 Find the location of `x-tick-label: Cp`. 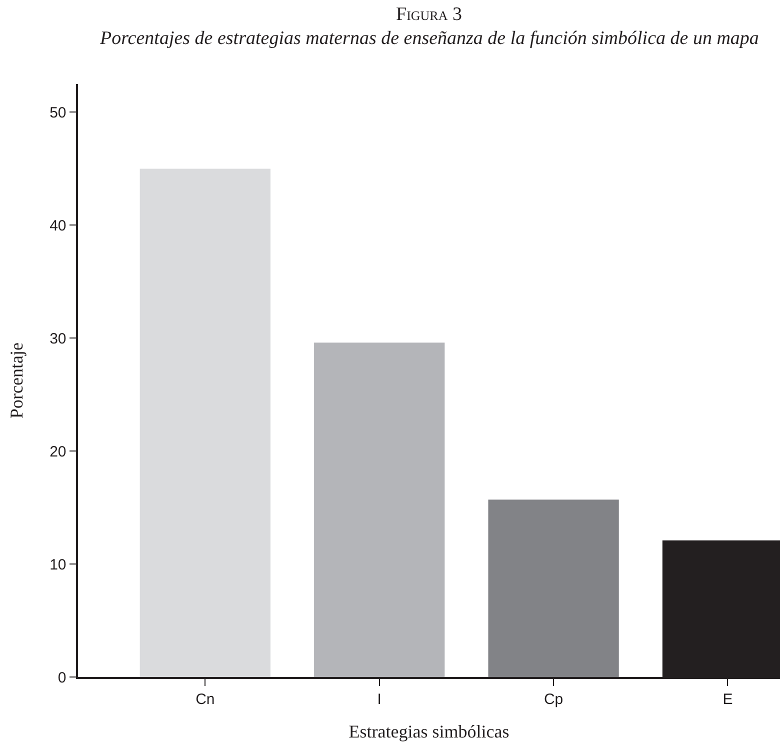

x-tick-label: Cp is located at coordinates (554, 699).